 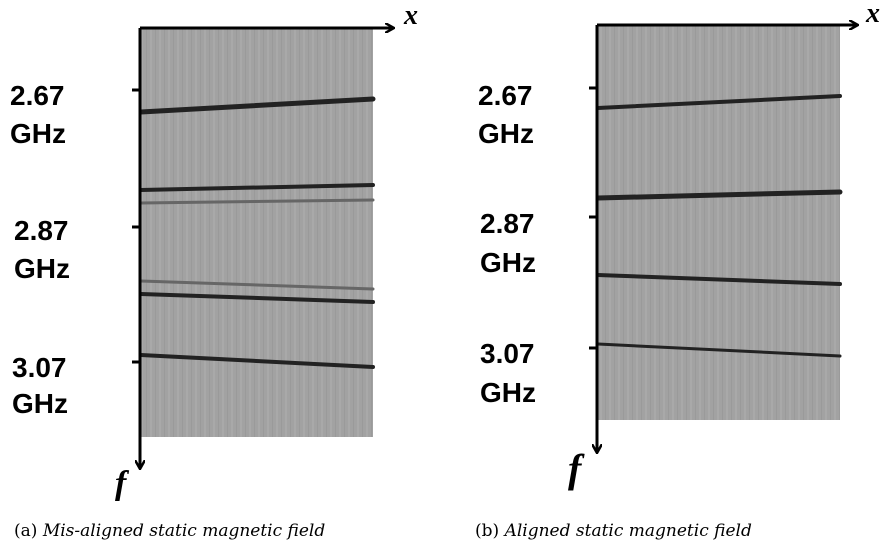 I want to click on caption-label: (b), so click(x=487, y=531).